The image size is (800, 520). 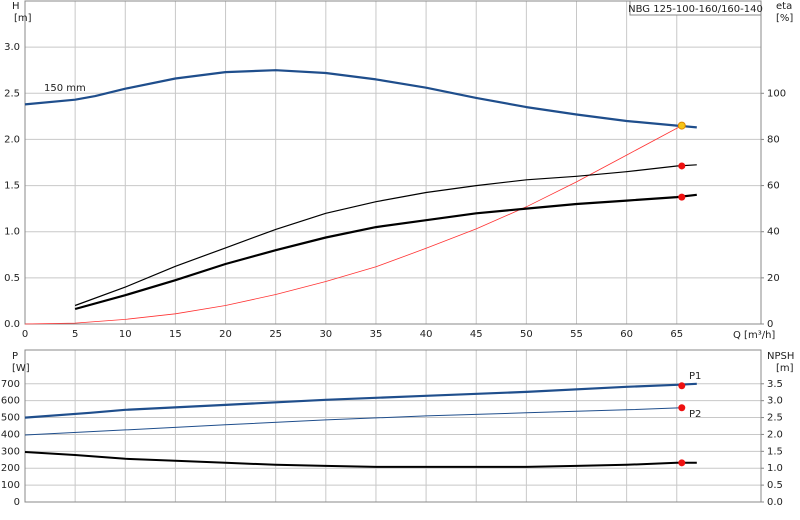 I want to click on y-tick-label: 2.0, so click(x=12, y=139).